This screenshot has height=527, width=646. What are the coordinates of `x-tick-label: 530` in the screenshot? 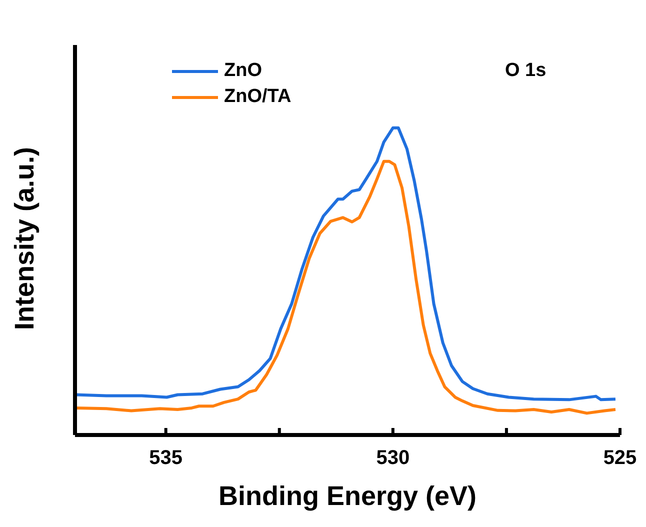 It's located at (393, 458).